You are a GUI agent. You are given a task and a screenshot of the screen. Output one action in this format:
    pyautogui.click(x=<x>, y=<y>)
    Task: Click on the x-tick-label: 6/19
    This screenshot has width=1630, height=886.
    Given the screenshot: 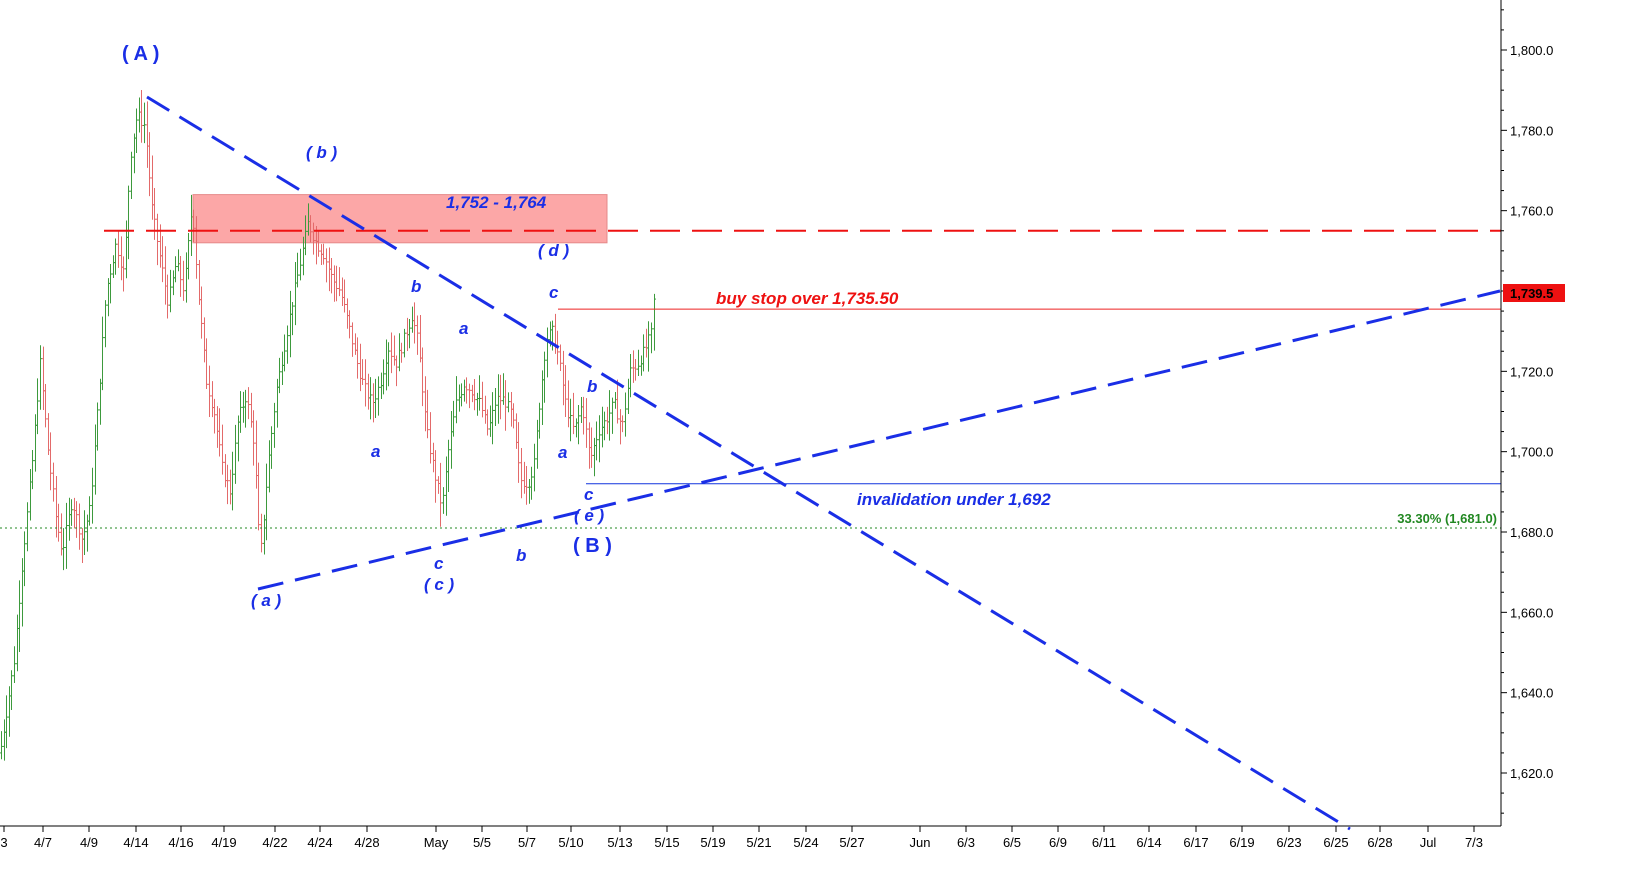 What is the action you would take?
    pyautogui.click(x=1241, y=842)
    